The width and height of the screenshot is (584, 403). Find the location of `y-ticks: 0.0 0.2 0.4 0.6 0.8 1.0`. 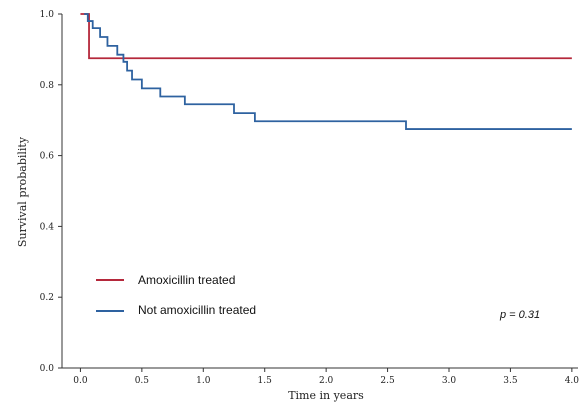

y-ticks: 0.0 0.2 0.4 0.6 0.8 1.0 is located at coordinates (51, 192).